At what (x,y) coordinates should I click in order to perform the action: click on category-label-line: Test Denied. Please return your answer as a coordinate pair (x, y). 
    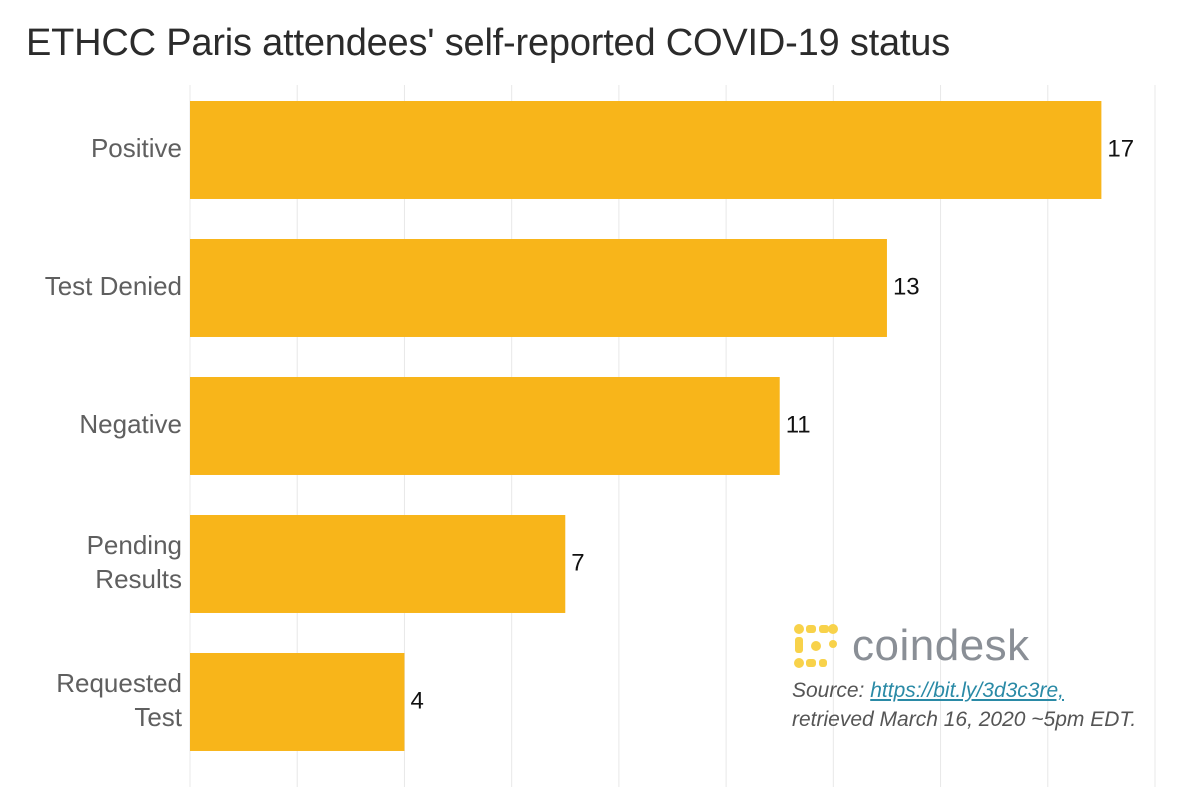
    Looking at the image, I should click on (113, 286).